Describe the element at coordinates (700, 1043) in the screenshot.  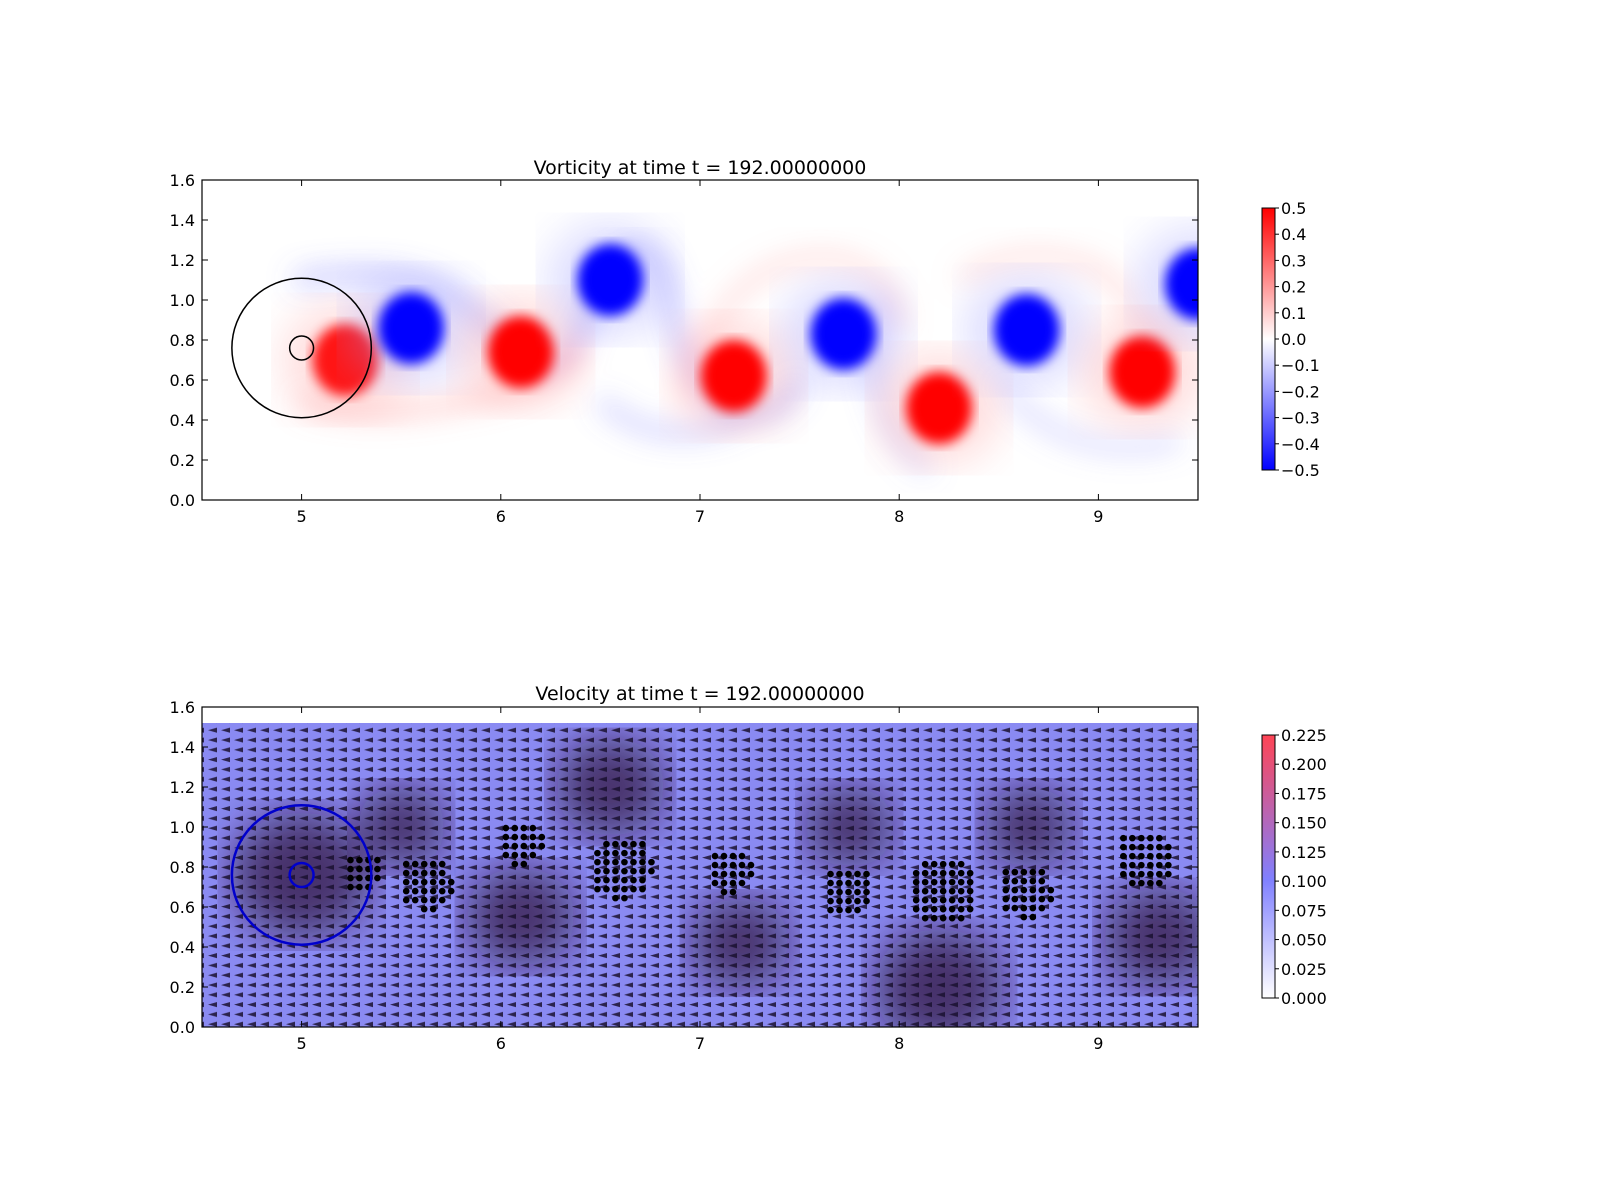
I see `velocity-x-tick-label: 7` at that location.